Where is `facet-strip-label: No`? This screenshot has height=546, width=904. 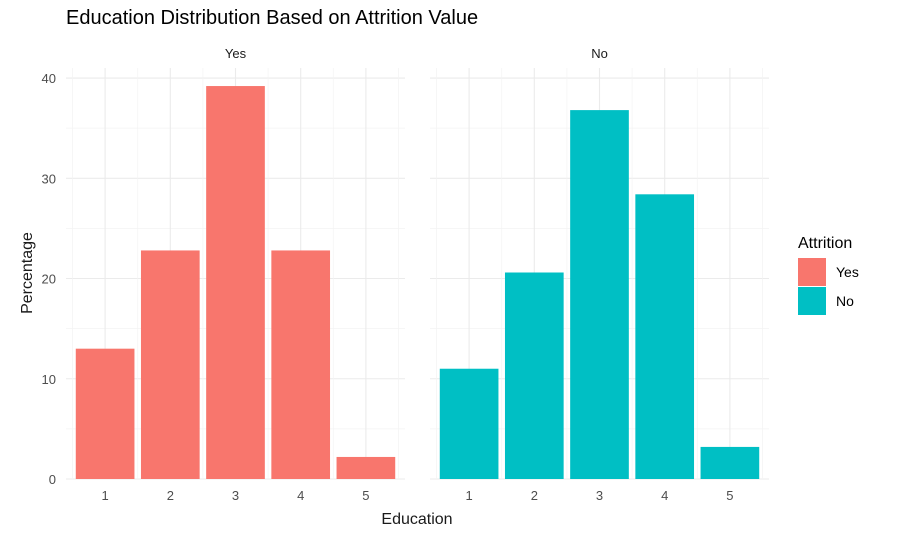
facet-strip-label: No is located at coordinates (599, 53).